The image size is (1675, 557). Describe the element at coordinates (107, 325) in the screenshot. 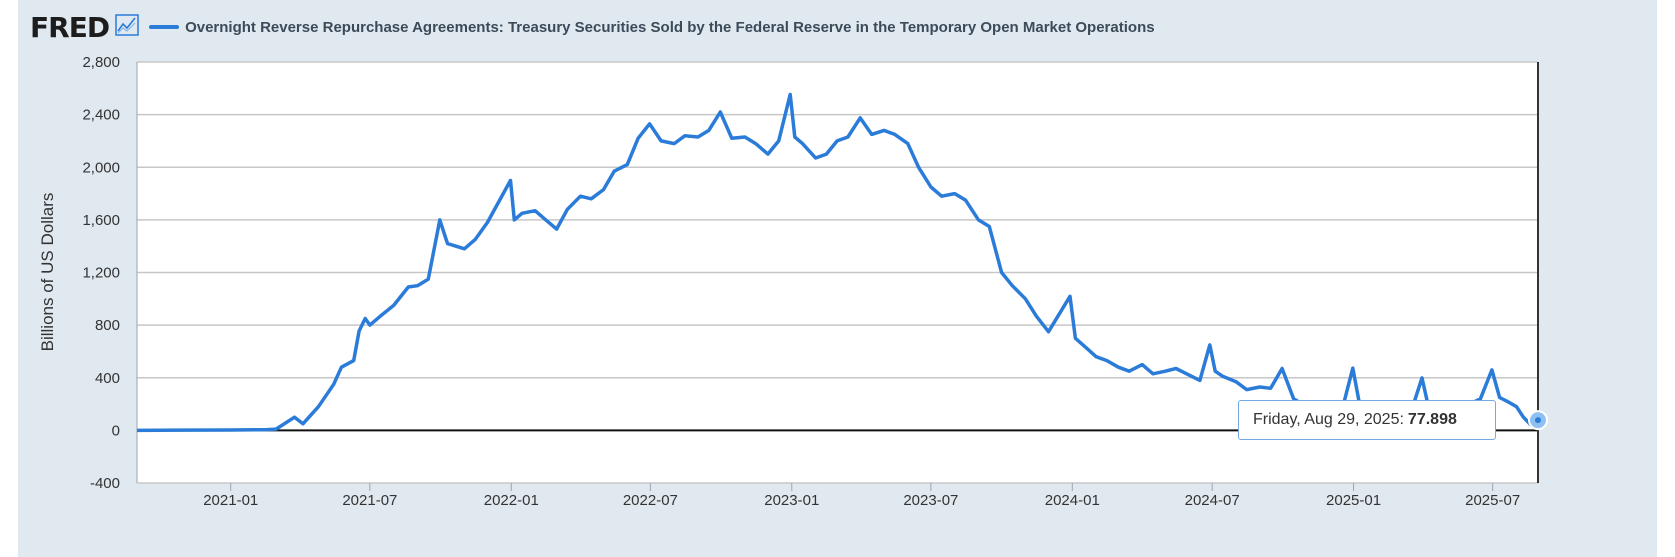

I see `y-tick-label: 800` at that location.